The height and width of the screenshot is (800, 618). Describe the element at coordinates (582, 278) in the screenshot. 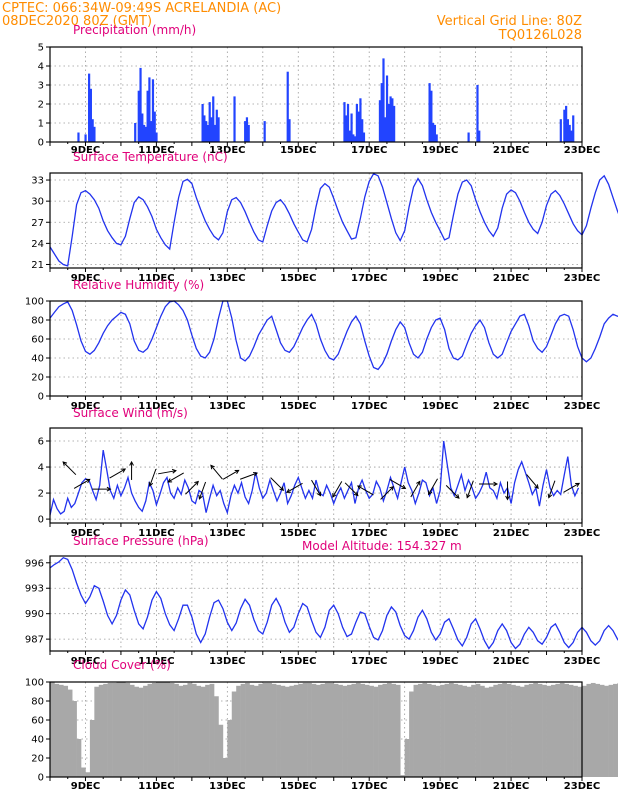

I see `date-tick-label: 23DEC` at that location.